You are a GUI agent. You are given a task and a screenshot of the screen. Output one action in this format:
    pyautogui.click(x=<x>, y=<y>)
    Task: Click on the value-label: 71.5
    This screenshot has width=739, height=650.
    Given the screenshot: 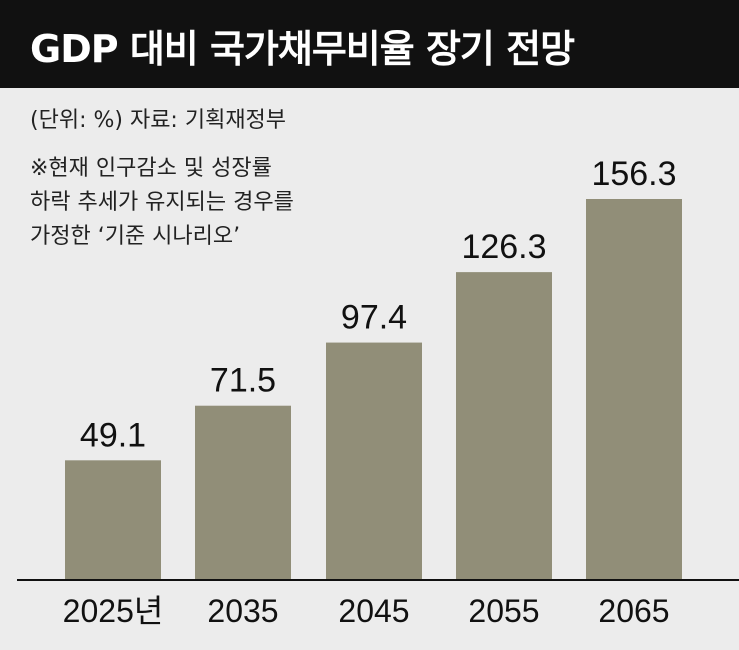 What is the action you would take?
    pyautogui.click(x=243, y=381)
    